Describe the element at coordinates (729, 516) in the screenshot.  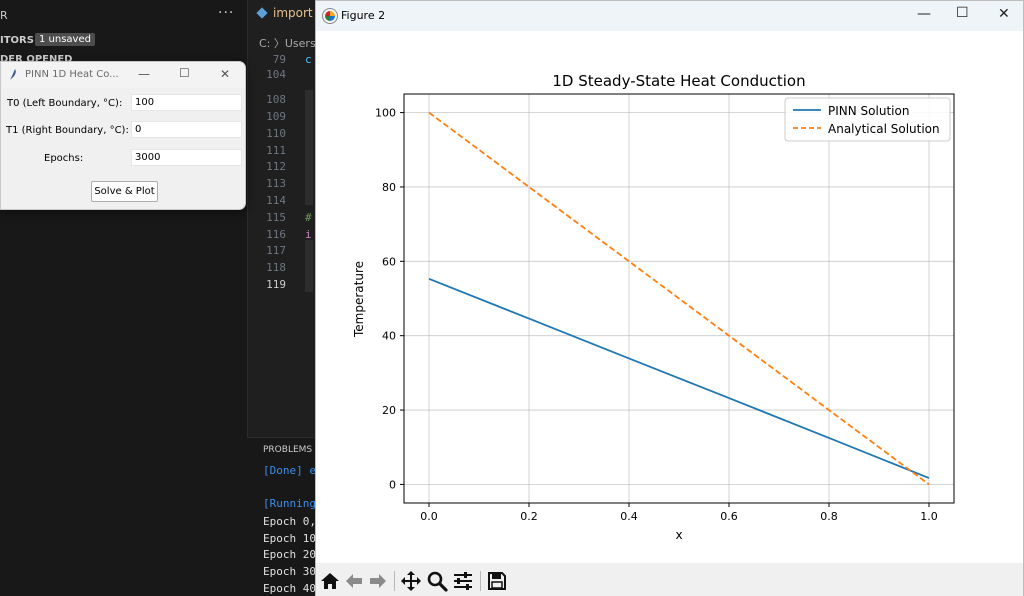
I see `x-tick-label: 0.6` at that location.